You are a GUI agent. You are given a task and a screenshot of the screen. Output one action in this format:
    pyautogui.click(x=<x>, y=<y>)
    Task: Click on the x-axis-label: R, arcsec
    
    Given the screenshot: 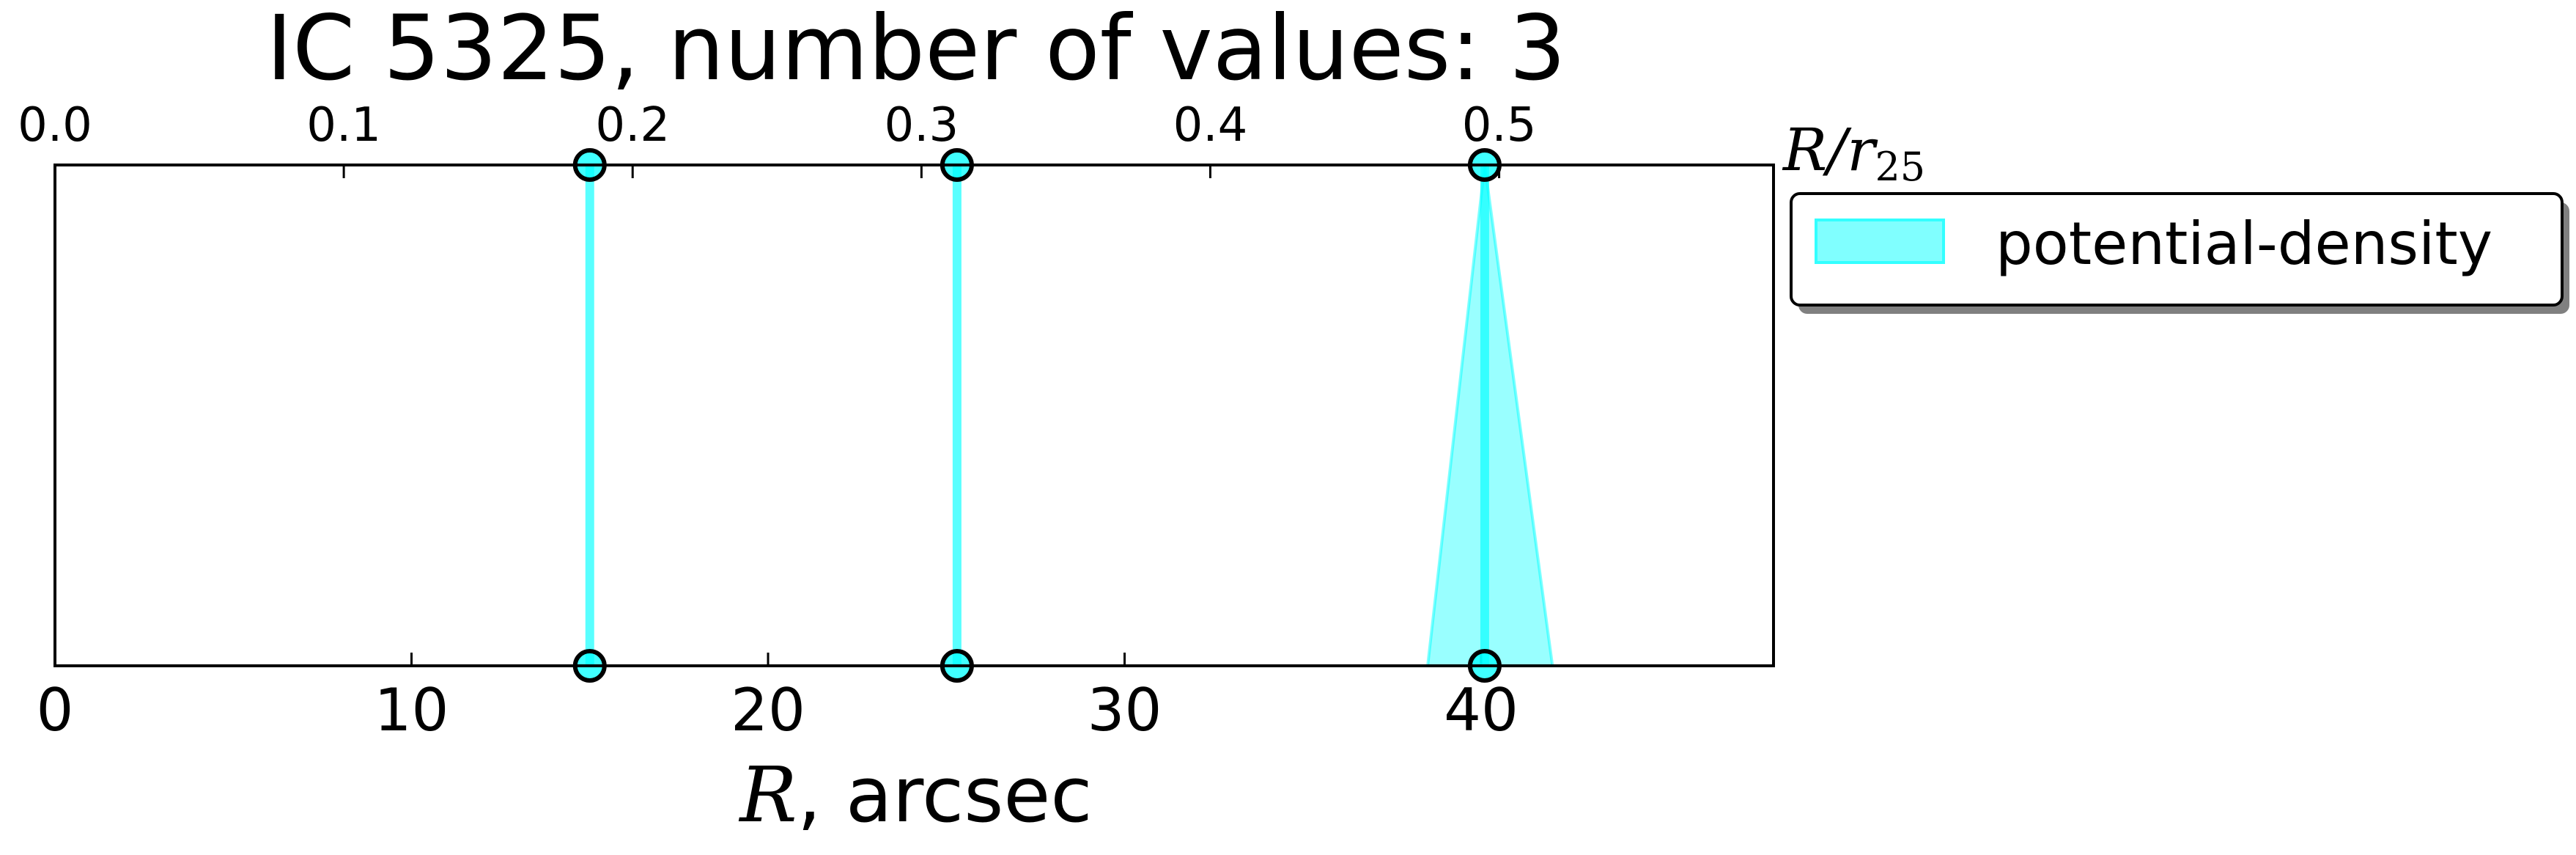 What is the action you would take?
    pyautogui.click(x=915, y=795)
    